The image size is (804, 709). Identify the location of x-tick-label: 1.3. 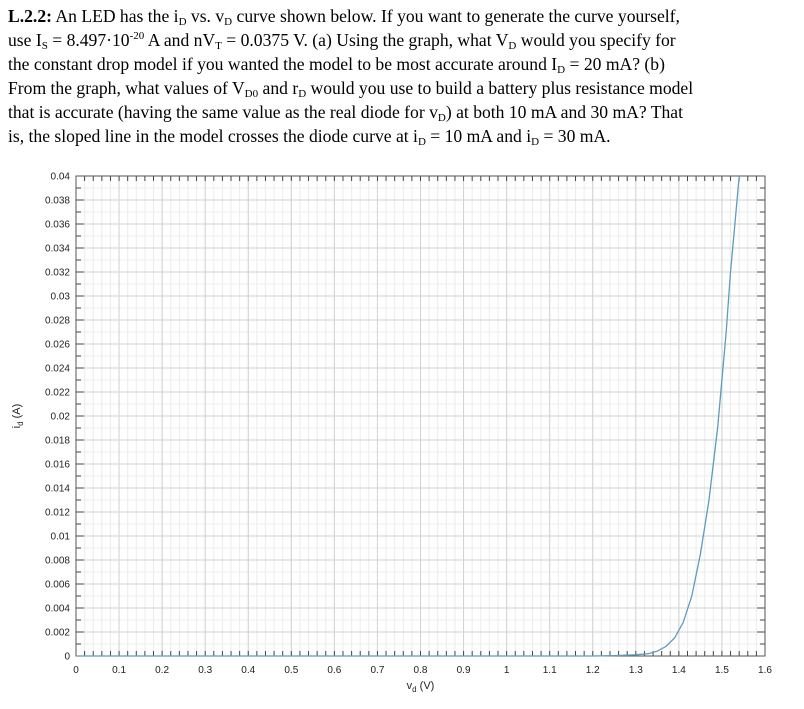
(636, 670).